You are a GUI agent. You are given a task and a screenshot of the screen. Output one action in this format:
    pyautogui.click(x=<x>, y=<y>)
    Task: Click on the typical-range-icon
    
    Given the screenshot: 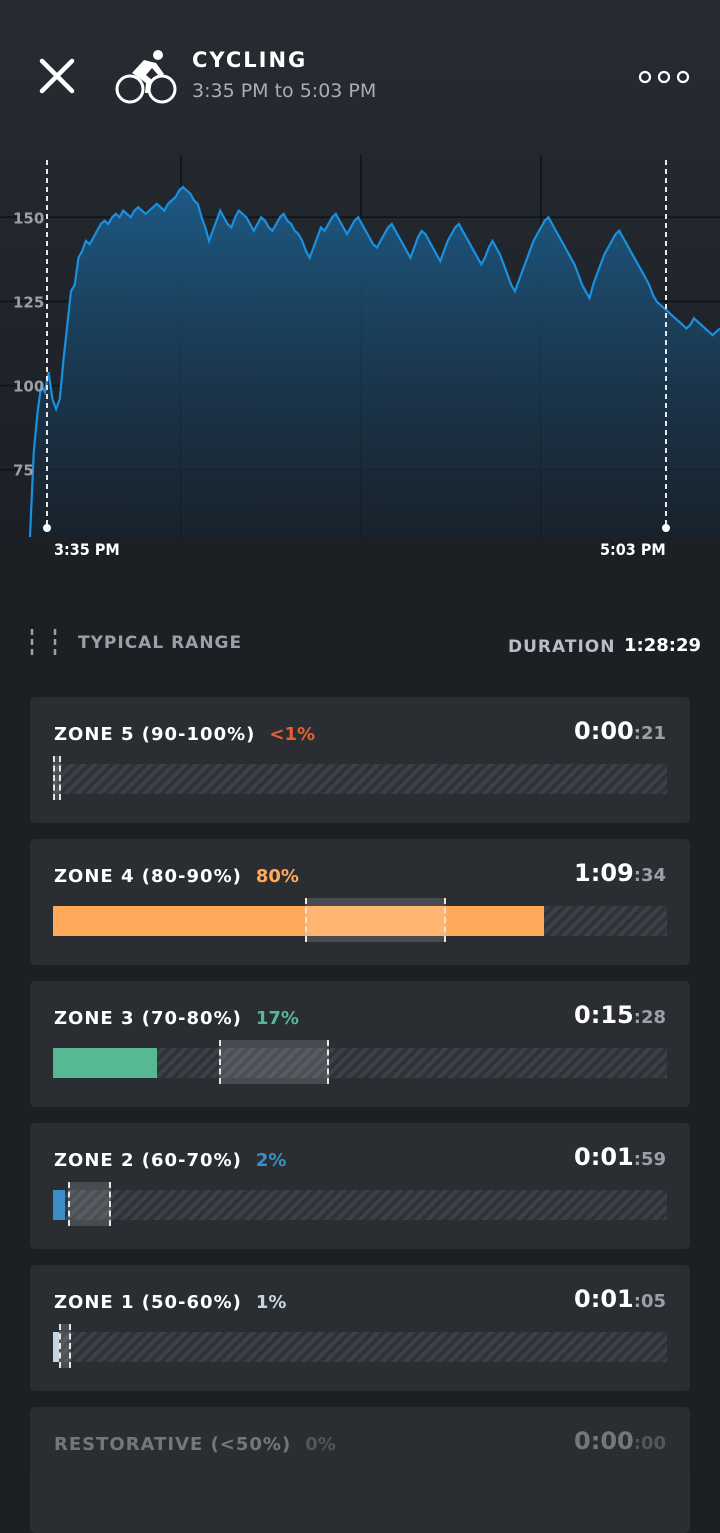 What is the action you would take?
    pyautogui.click(x=44, y=644)
    